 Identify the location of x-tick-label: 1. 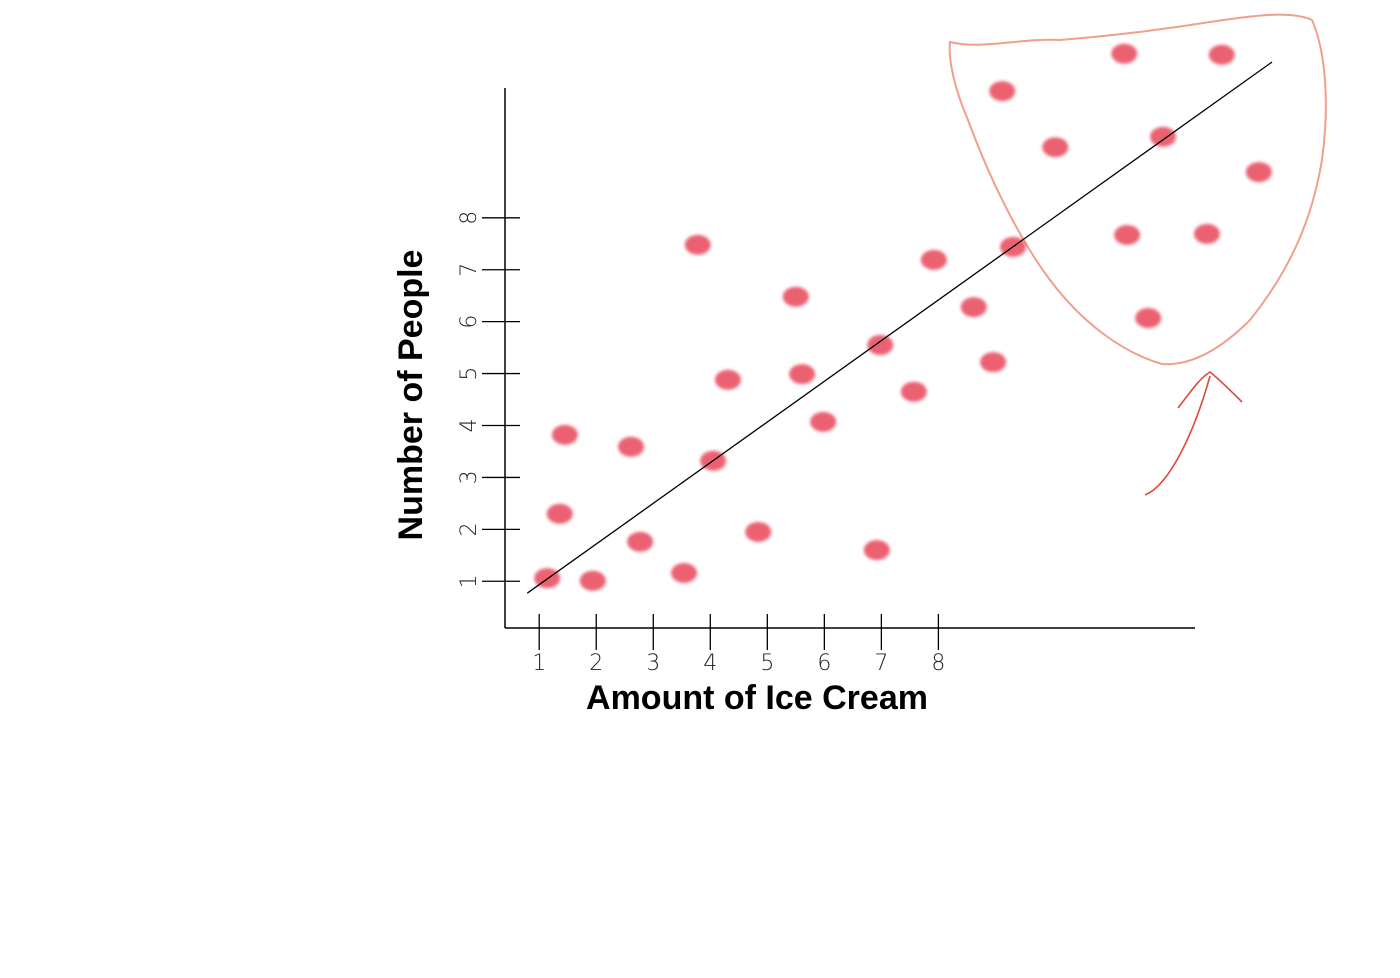
(539, 663).